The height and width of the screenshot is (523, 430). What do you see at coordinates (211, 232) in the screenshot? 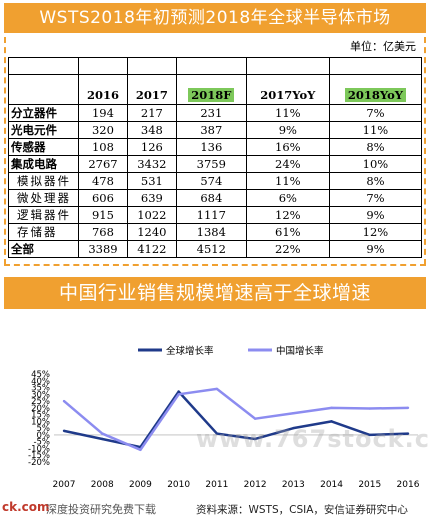
I see `table-cell: 1384` at bounding box center [211, 232].